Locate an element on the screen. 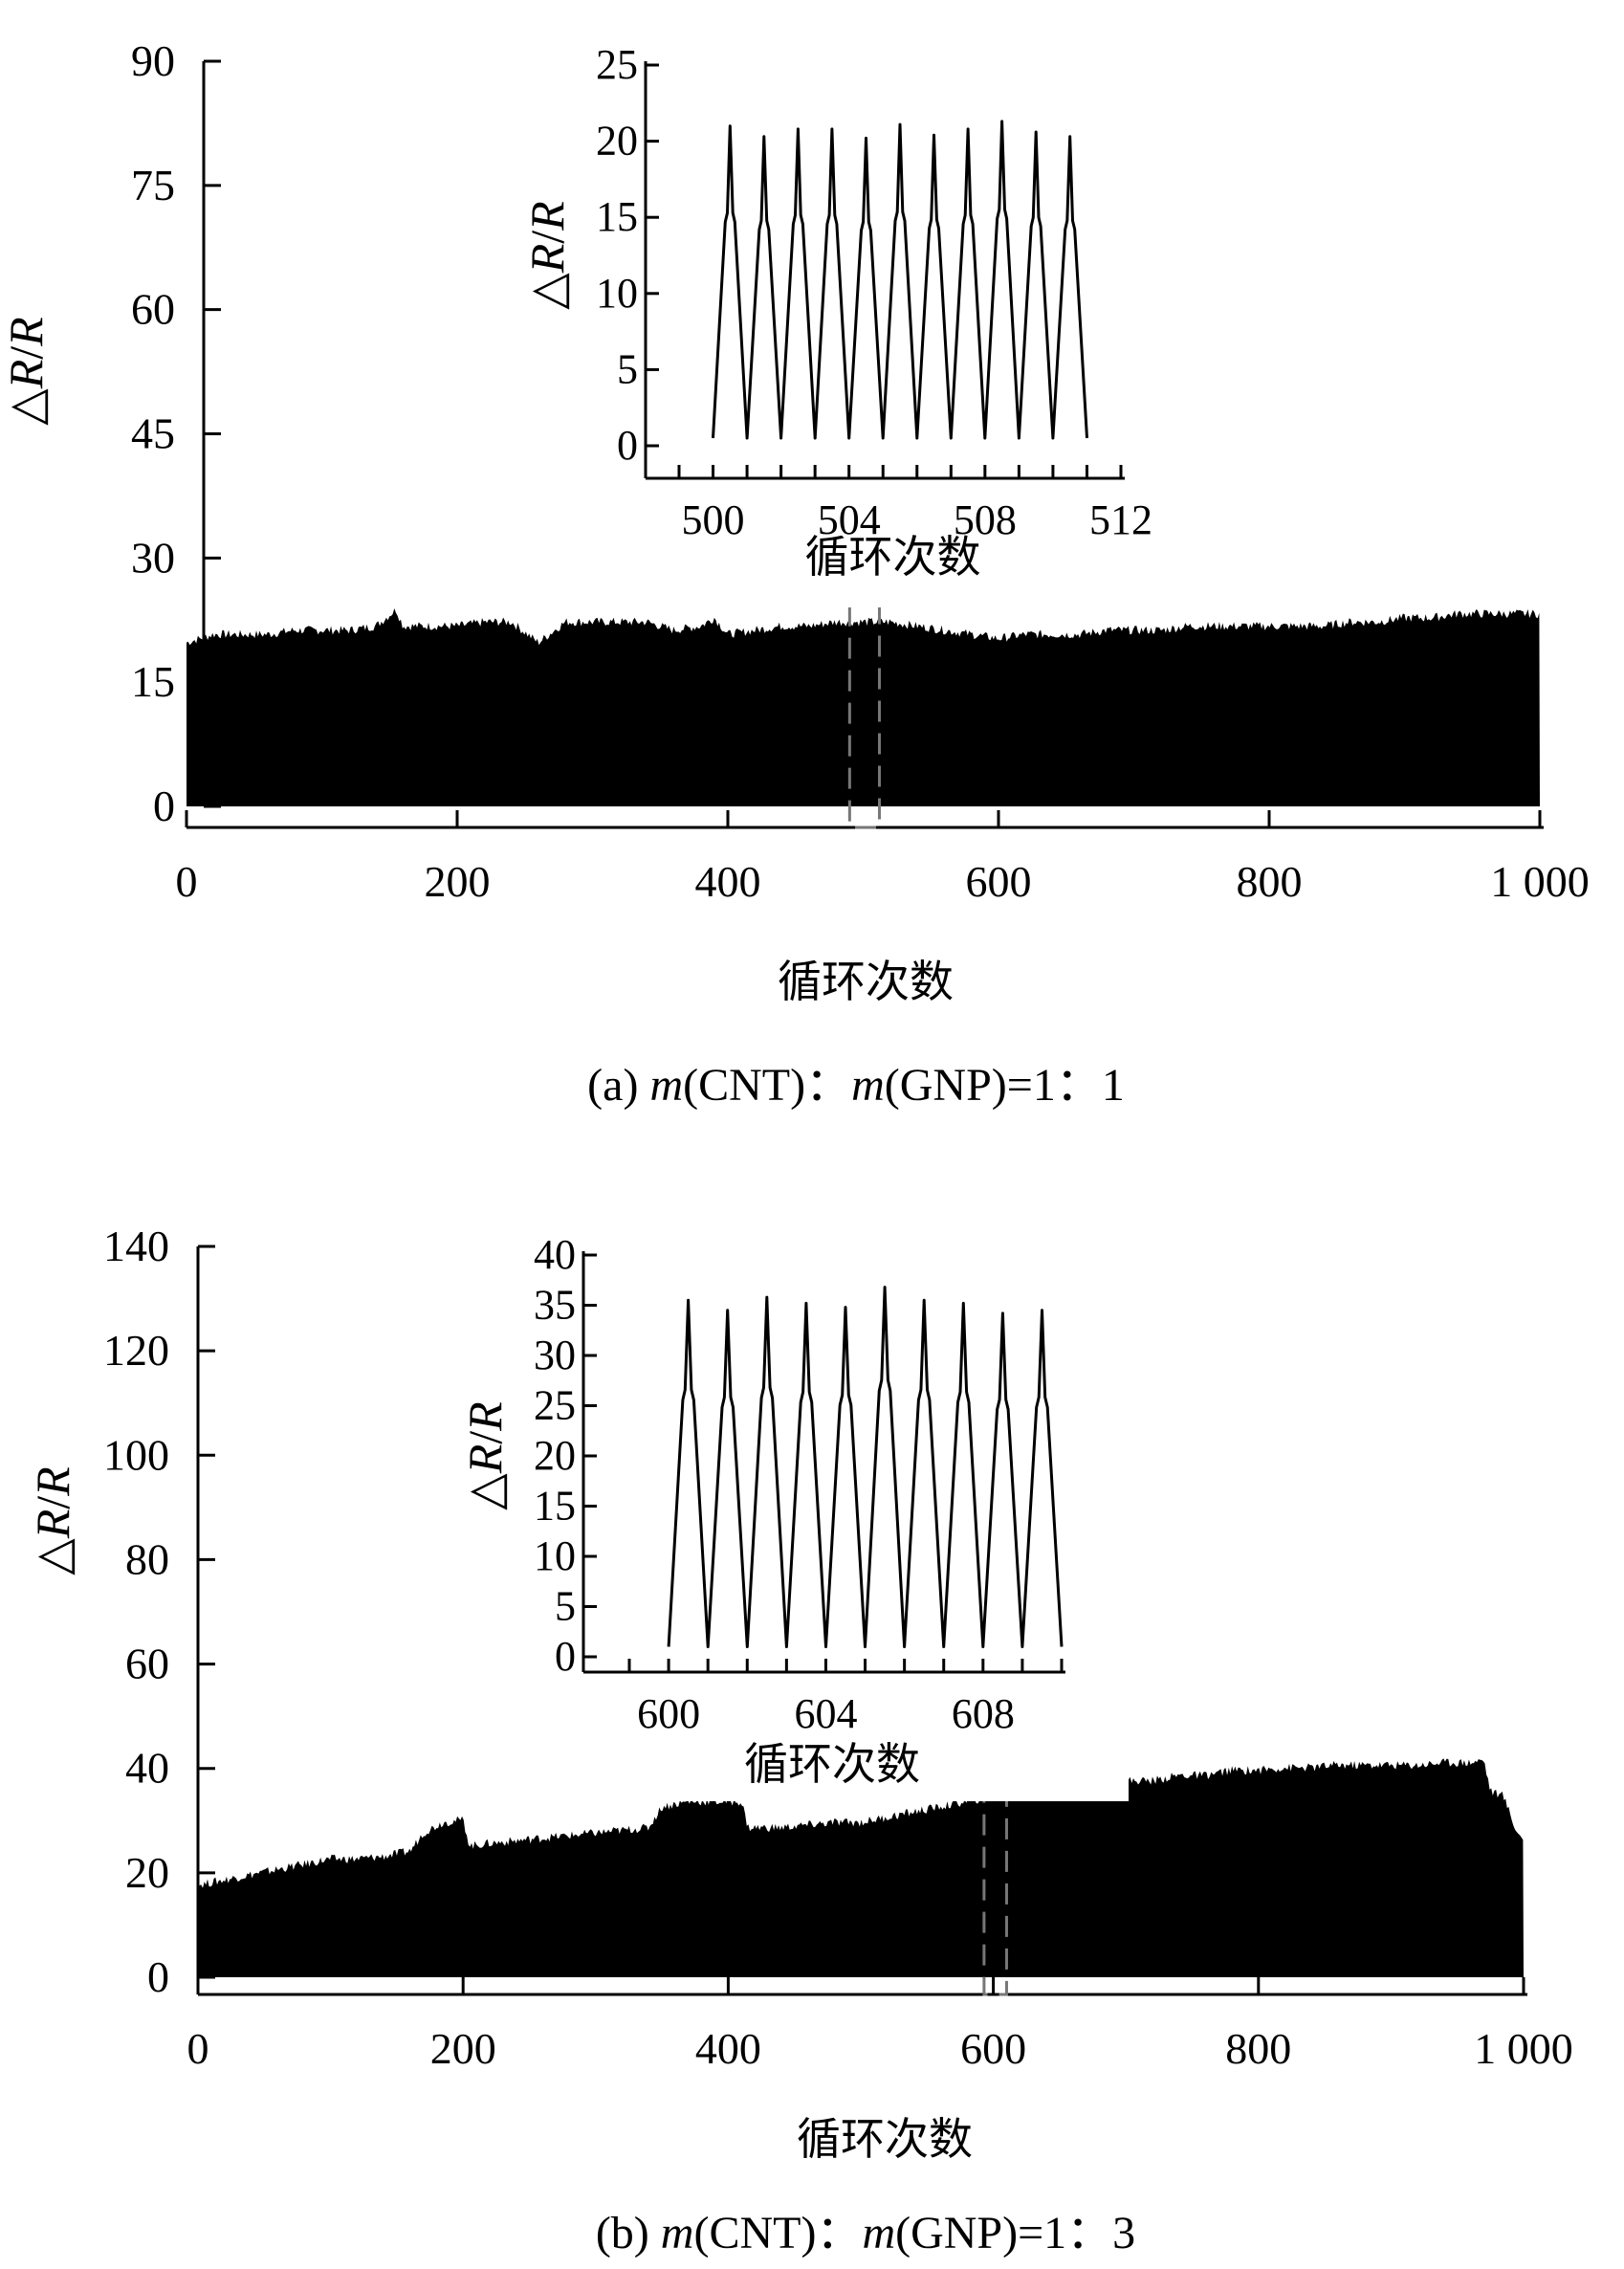 This screenshot has height=2269, width=1624. panel-b-inset-y-tick-label: 35 is located at coordinates (555, 1306).